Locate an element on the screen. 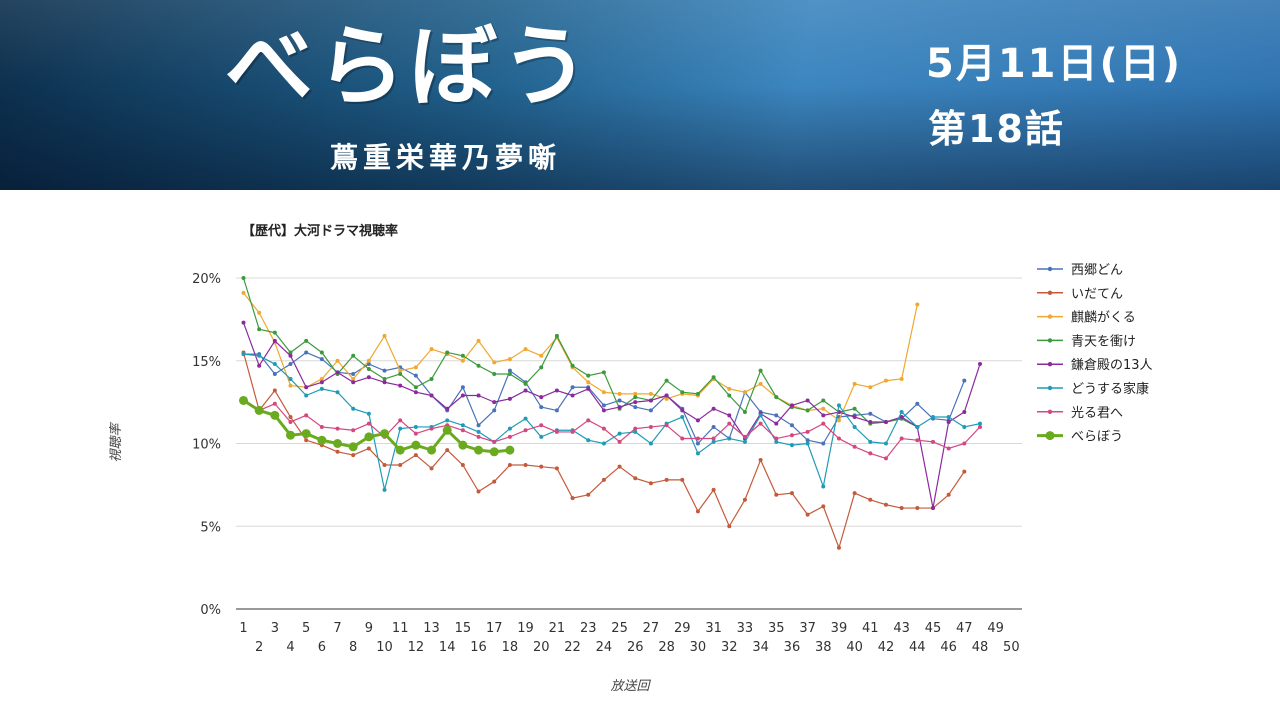  x-tick-label: 47 is located at coordinates (964, 628).